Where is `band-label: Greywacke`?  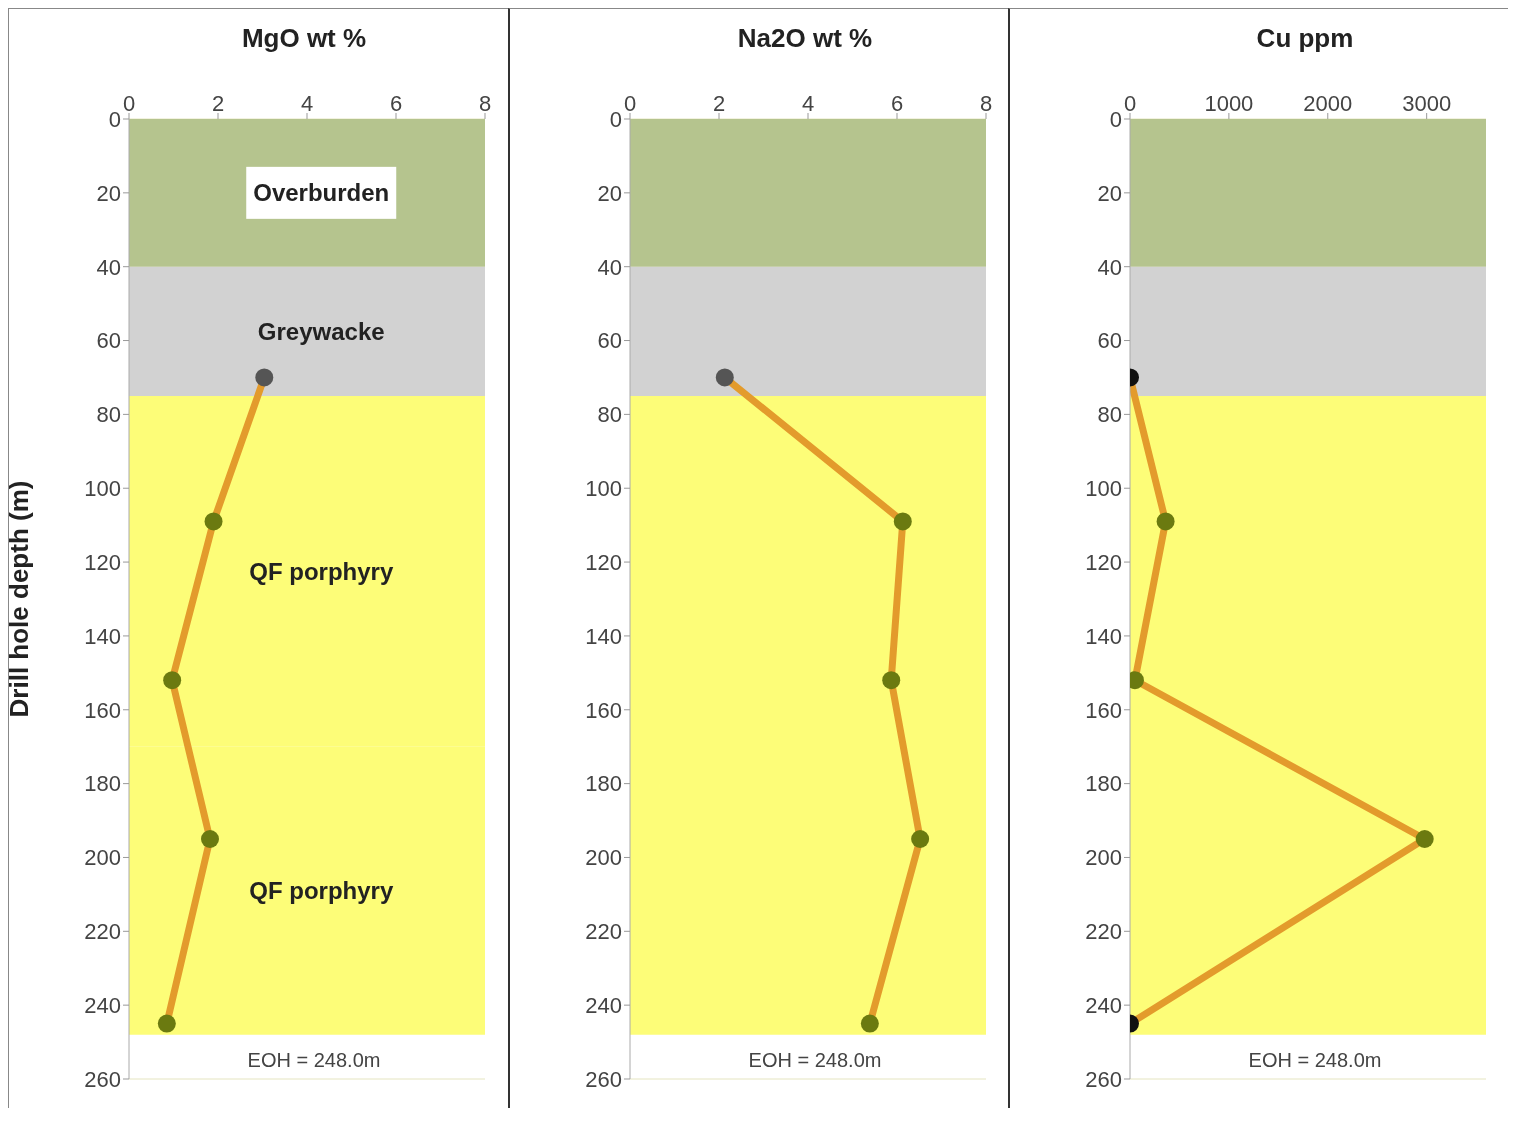 band-label: Greywacke is located at coordinates (321, 331).